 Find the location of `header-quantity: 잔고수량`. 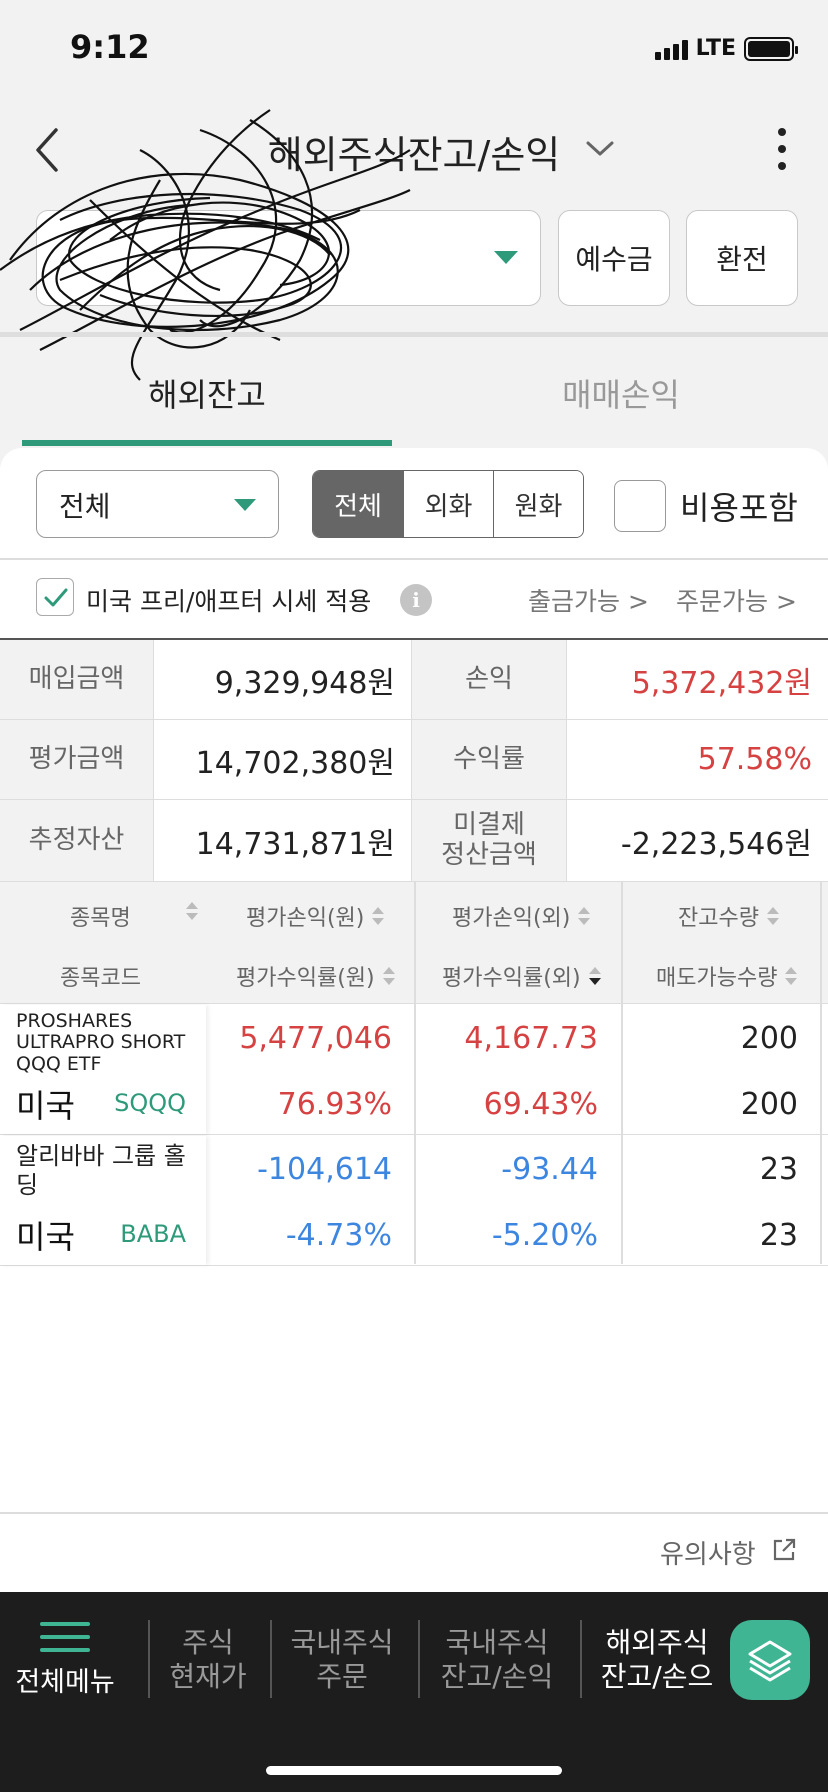

header-quantity: 잔고수량 is located at coordinates (728, 916).